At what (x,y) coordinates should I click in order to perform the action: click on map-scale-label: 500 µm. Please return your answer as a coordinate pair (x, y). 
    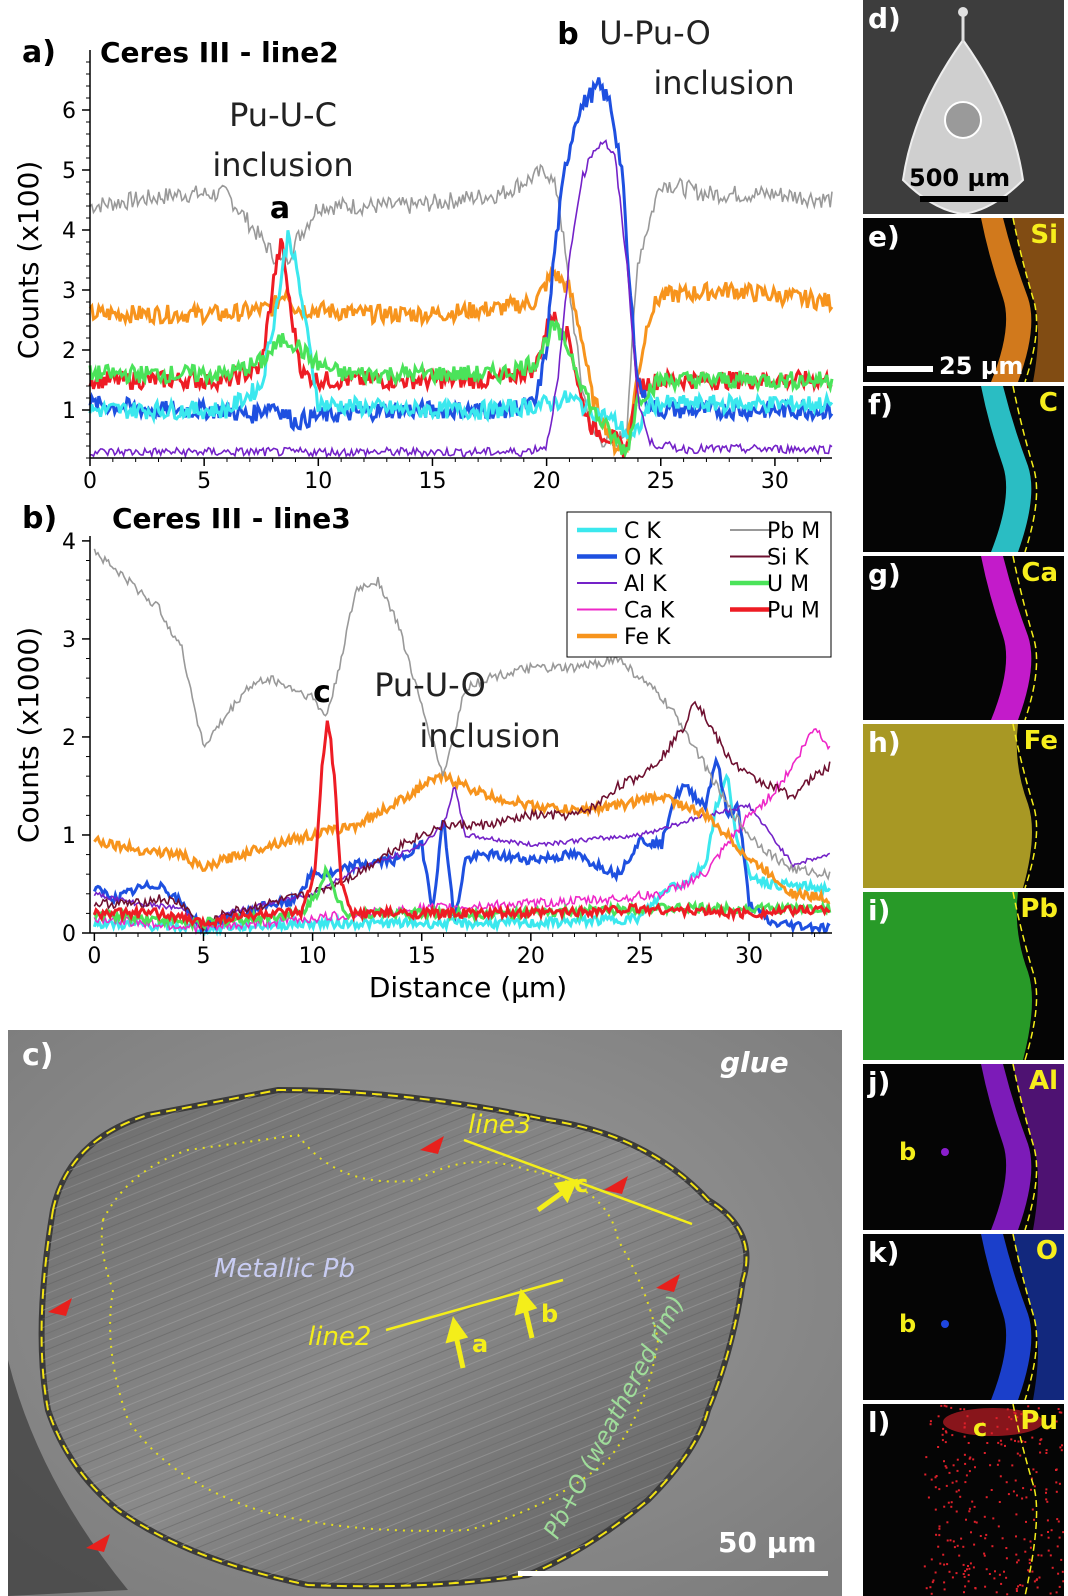
    Looking at the image, I should click on (960, 178).